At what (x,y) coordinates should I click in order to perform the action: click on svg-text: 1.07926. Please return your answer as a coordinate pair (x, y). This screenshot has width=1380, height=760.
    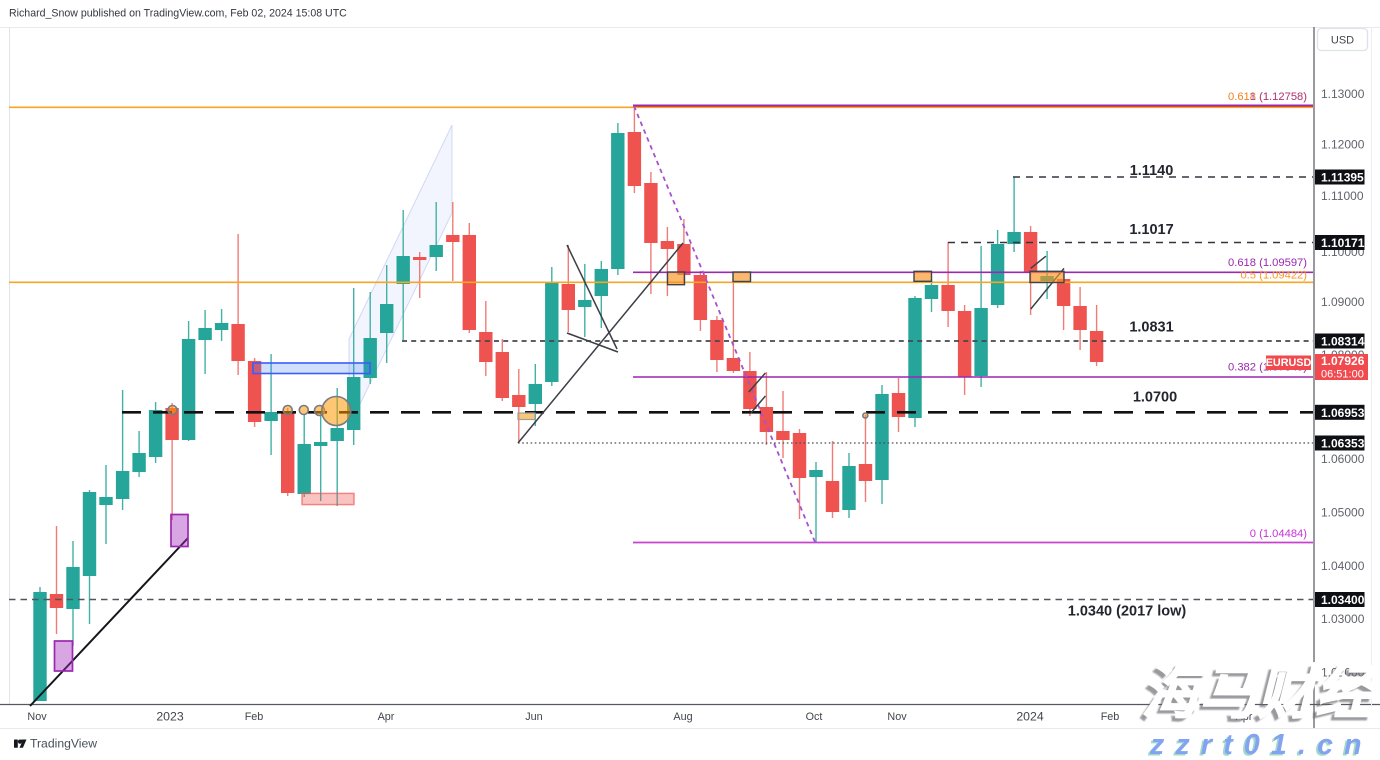
    Looking at the image, I should click on (1343, 361).